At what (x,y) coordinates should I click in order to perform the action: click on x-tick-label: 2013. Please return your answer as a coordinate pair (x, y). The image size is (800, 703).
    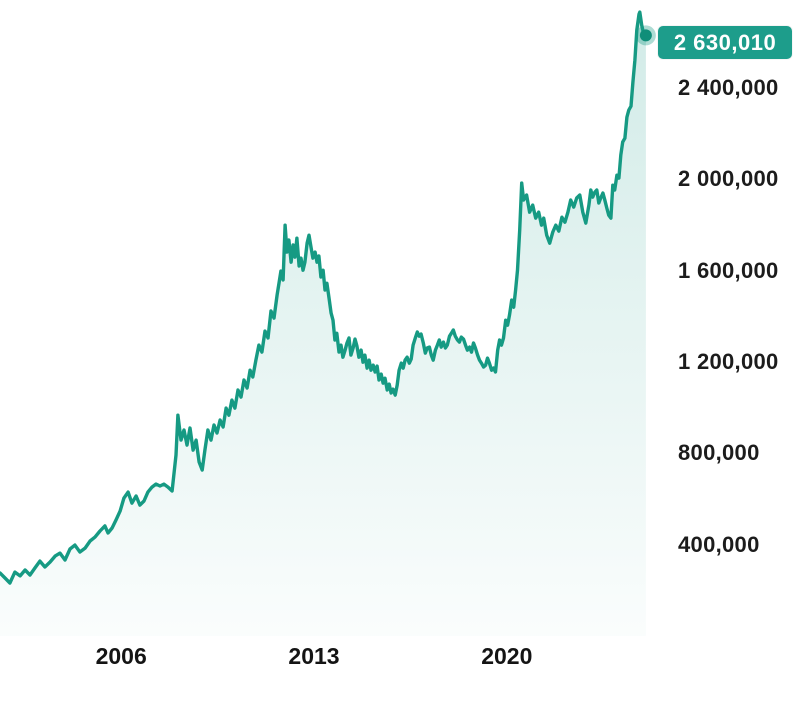
    Looking at the image, I should click on (314, 656).